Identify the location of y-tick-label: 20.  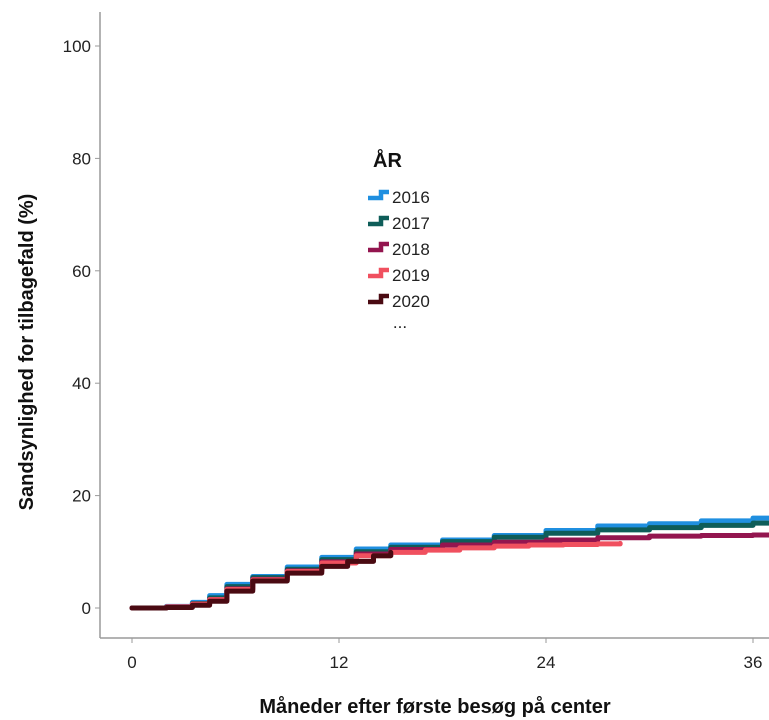
(81, 496).